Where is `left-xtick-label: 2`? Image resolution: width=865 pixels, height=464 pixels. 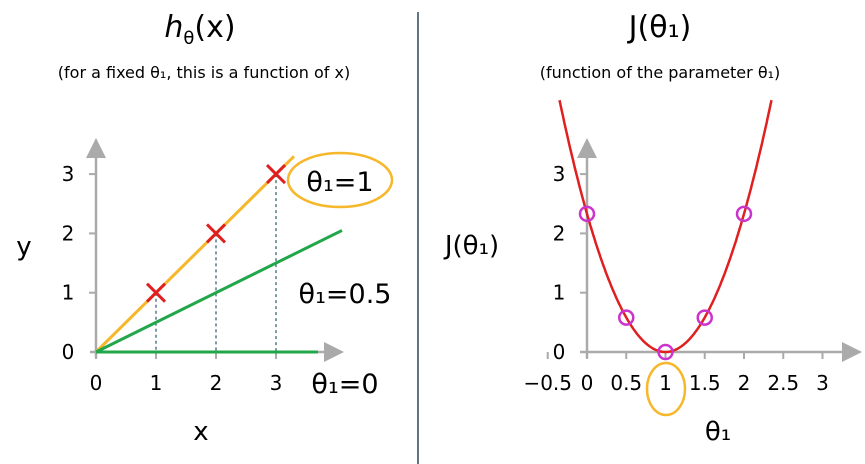 left-xtick-label: 2 is located at coordinates (216, 383).